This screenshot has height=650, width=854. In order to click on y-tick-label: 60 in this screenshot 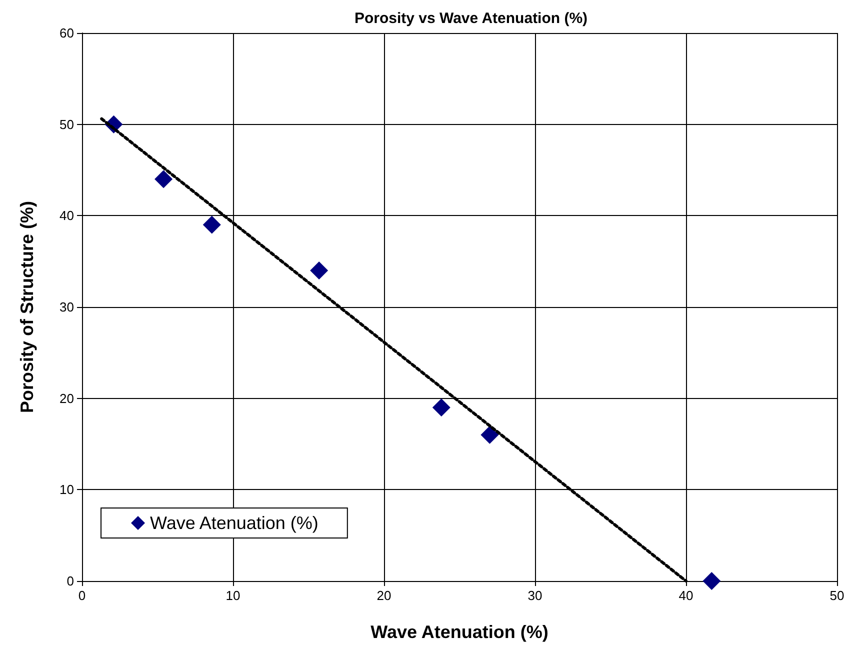, I will do `click(67, 33)`.